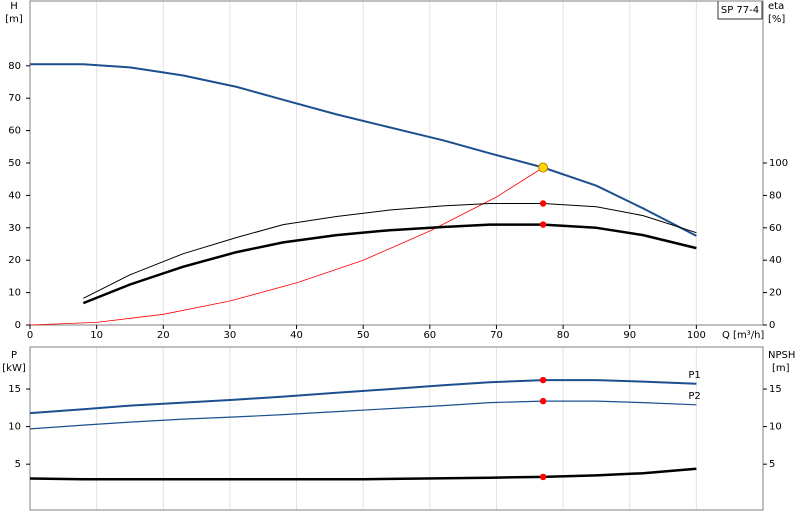  Describe the element at coordinates (775, 427) in the screenshot. I see `y2-tick-label: 10` at that location.